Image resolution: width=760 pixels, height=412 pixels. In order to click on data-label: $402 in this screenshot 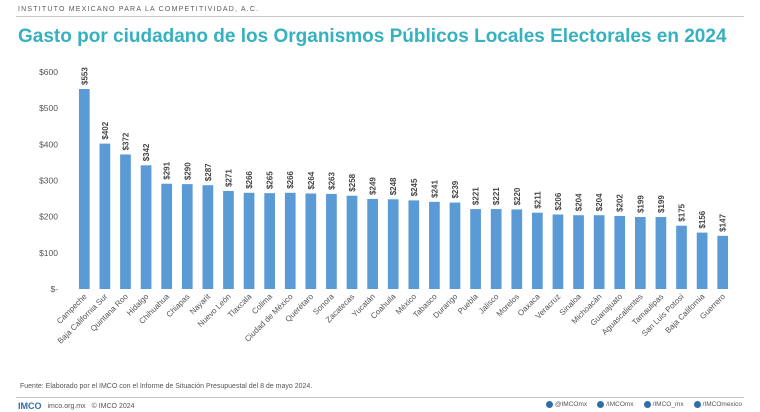, I will do `click(105, 130)`.